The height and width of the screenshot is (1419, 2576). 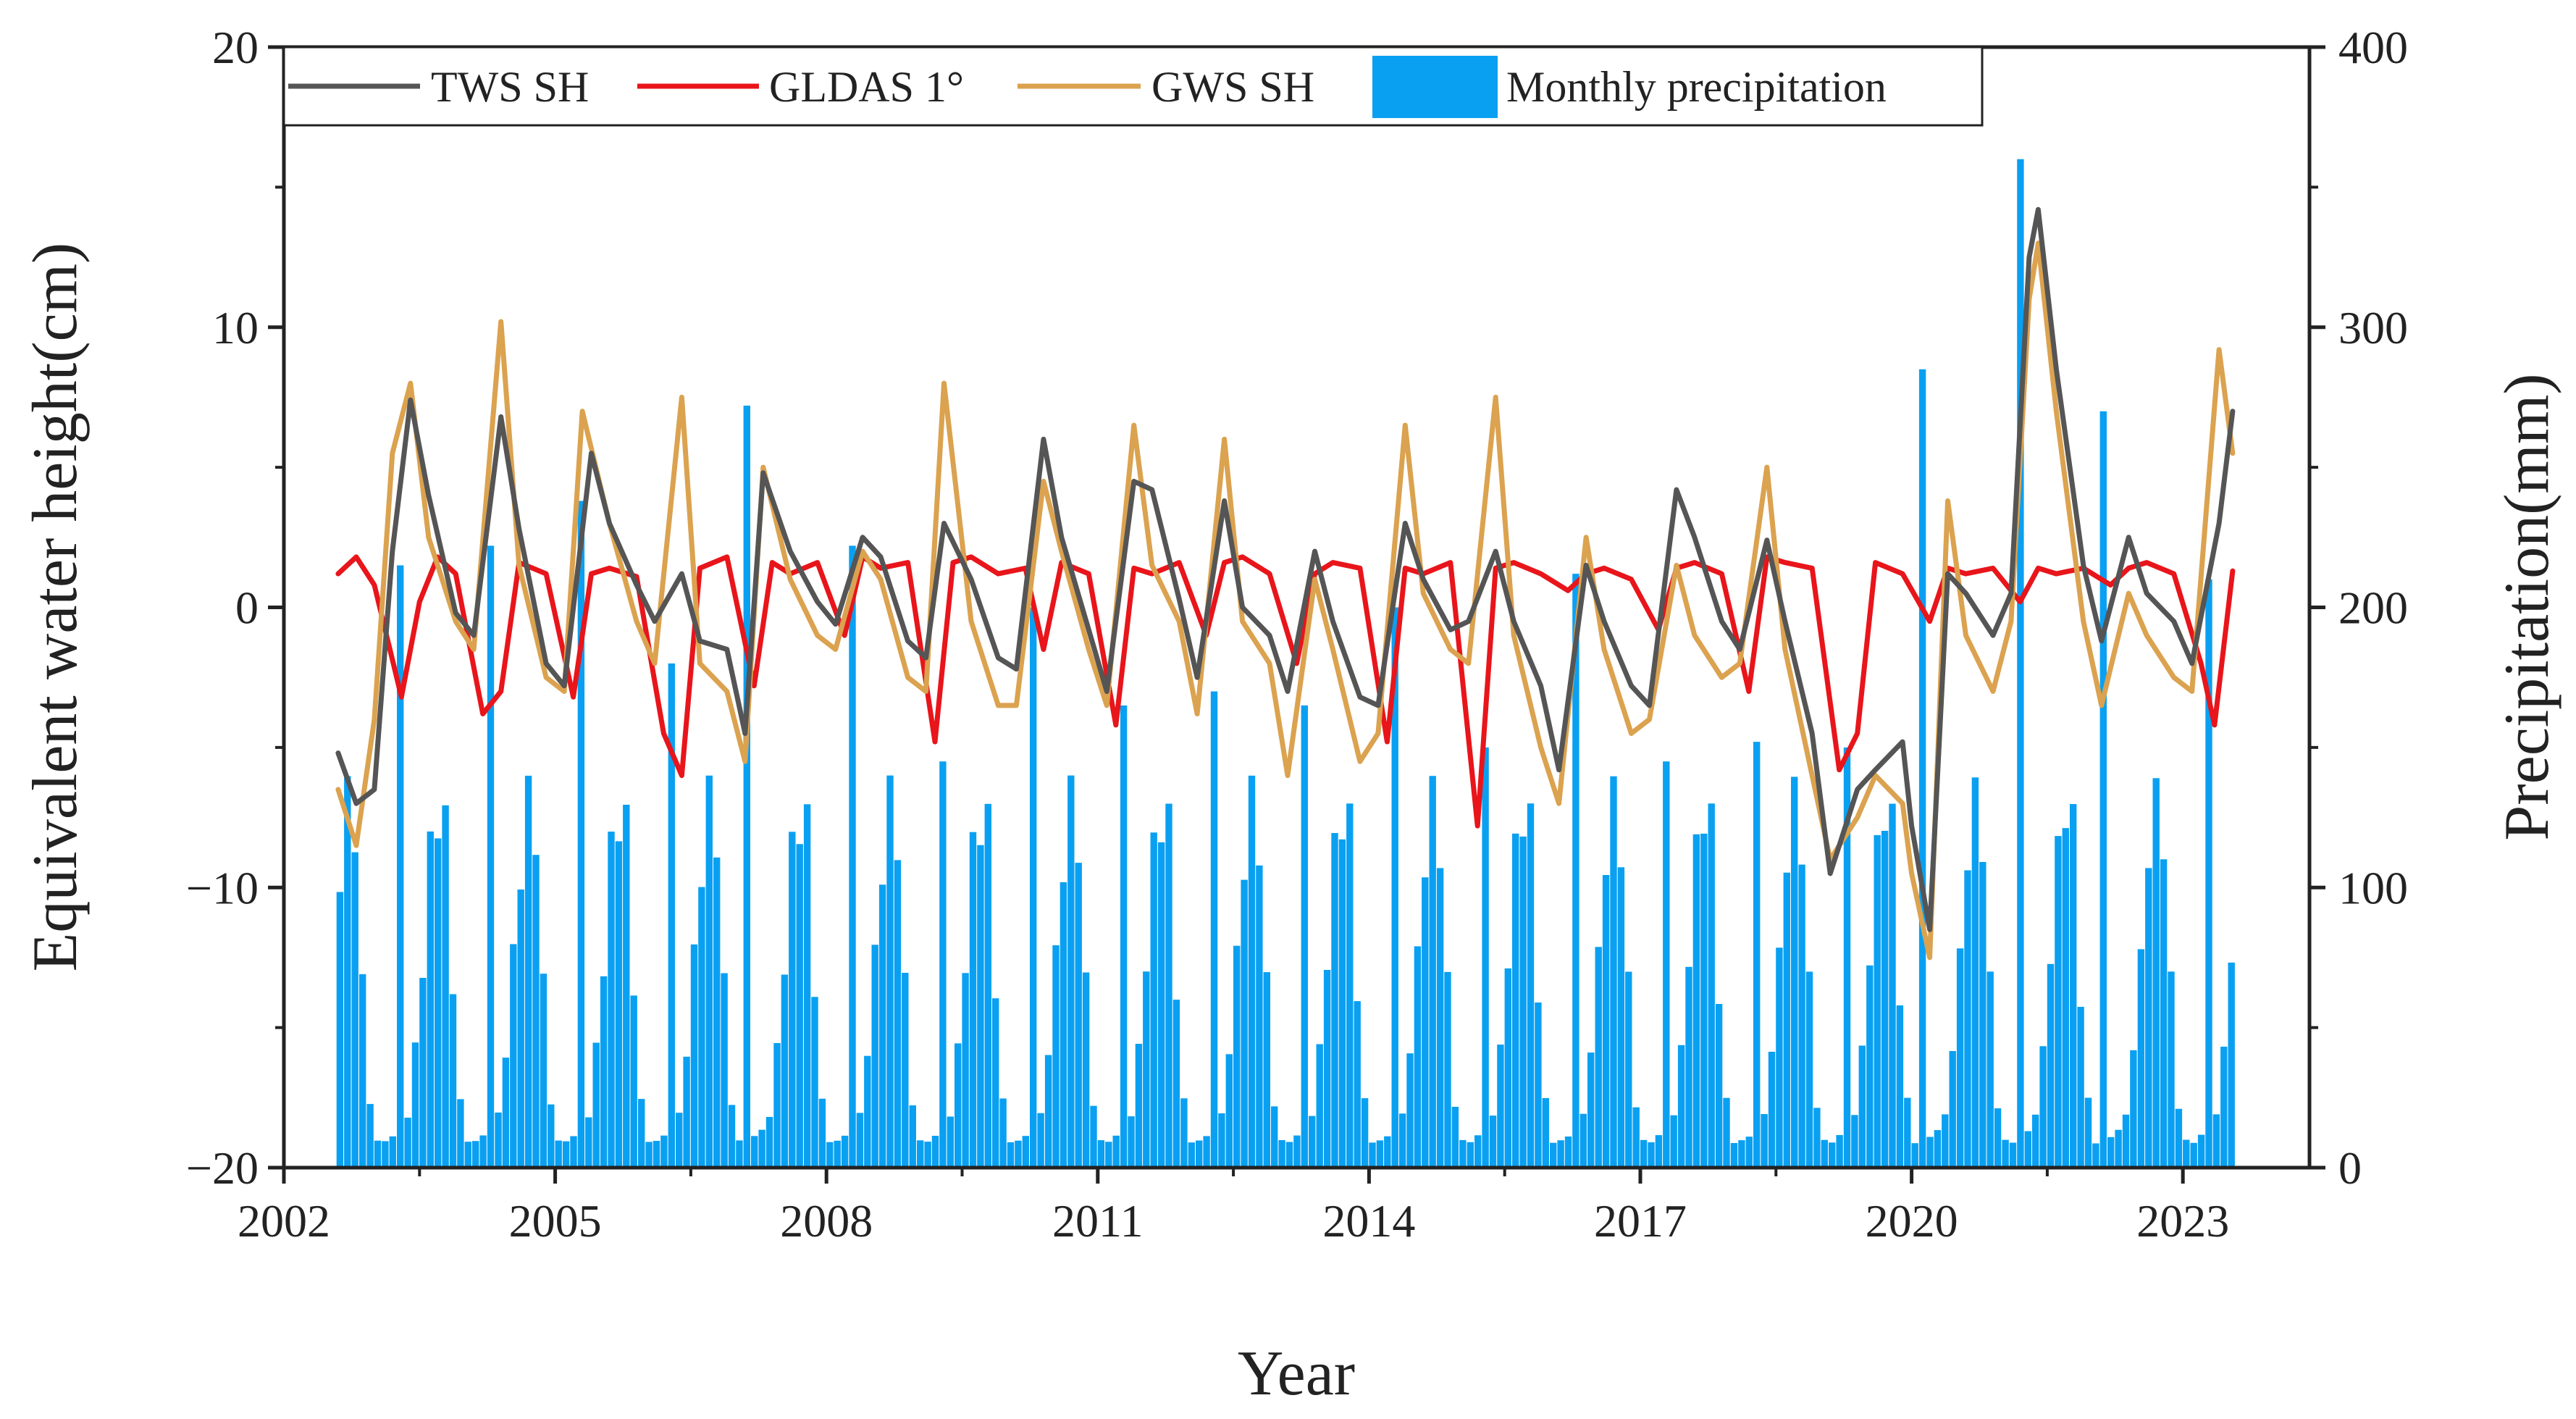 What do you see at coordinates (1232, 87) in the screenshot?
I see `legend-label-gws: GWS SH` at bounding box center [1232, 87].